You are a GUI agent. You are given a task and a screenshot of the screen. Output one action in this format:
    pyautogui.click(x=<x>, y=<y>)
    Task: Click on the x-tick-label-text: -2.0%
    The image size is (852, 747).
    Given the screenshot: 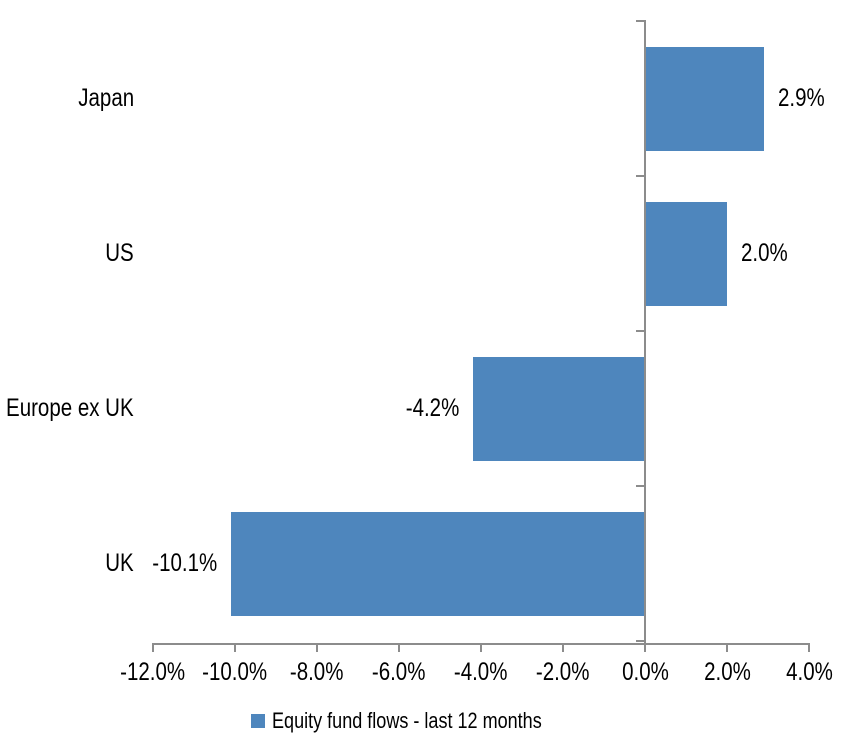 What is the action you would take?
    pyautogui.click(x=563, y=671)
    